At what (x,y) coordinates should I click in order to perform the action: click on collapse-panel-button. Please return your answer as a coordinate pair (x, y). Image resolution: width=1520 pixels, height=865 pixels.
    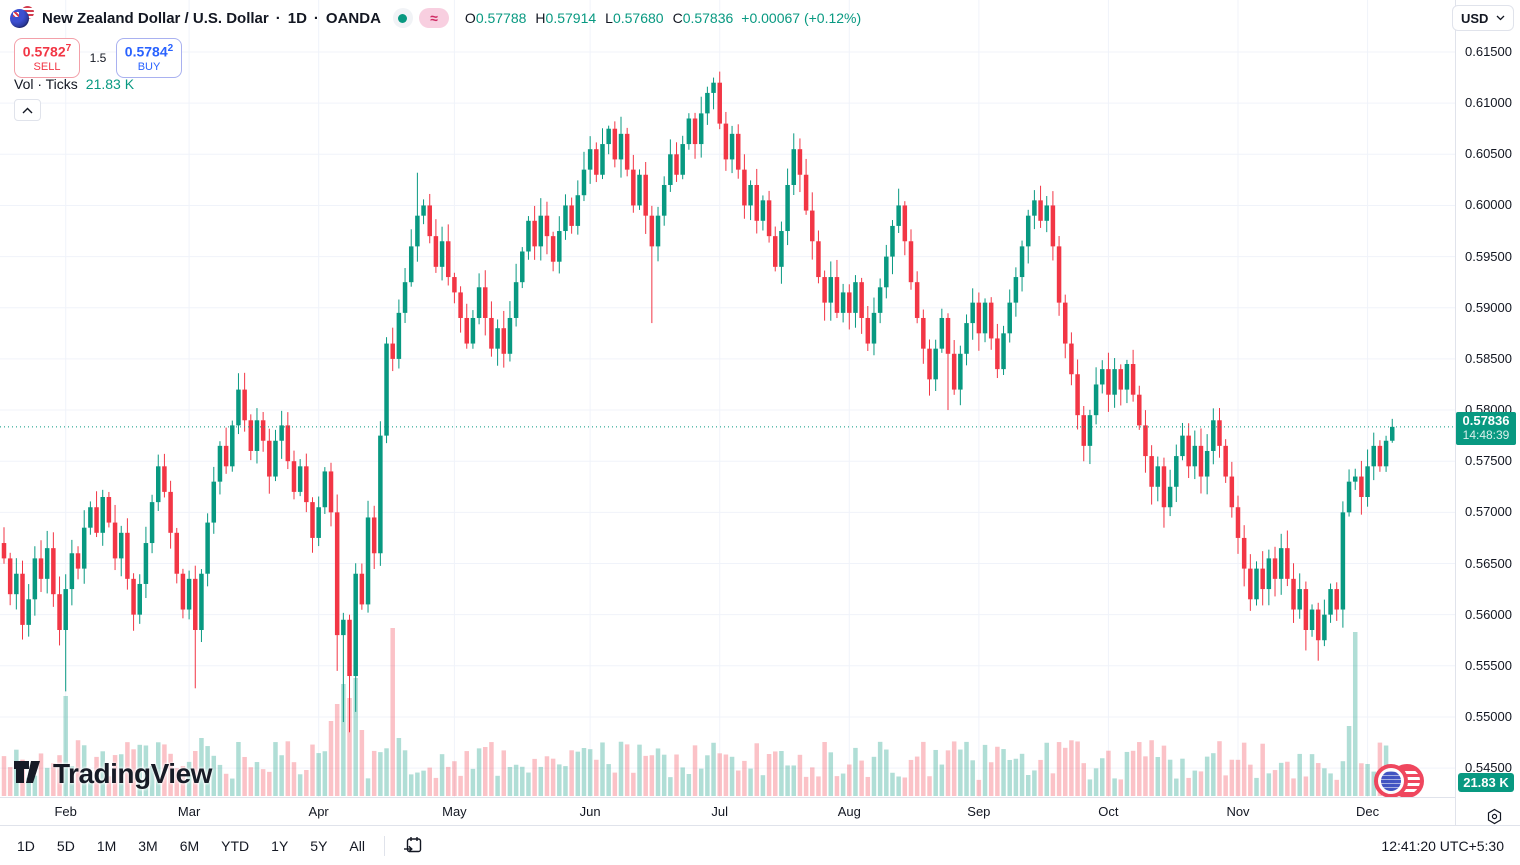
    Looking at the image, I should click on (27, 110).